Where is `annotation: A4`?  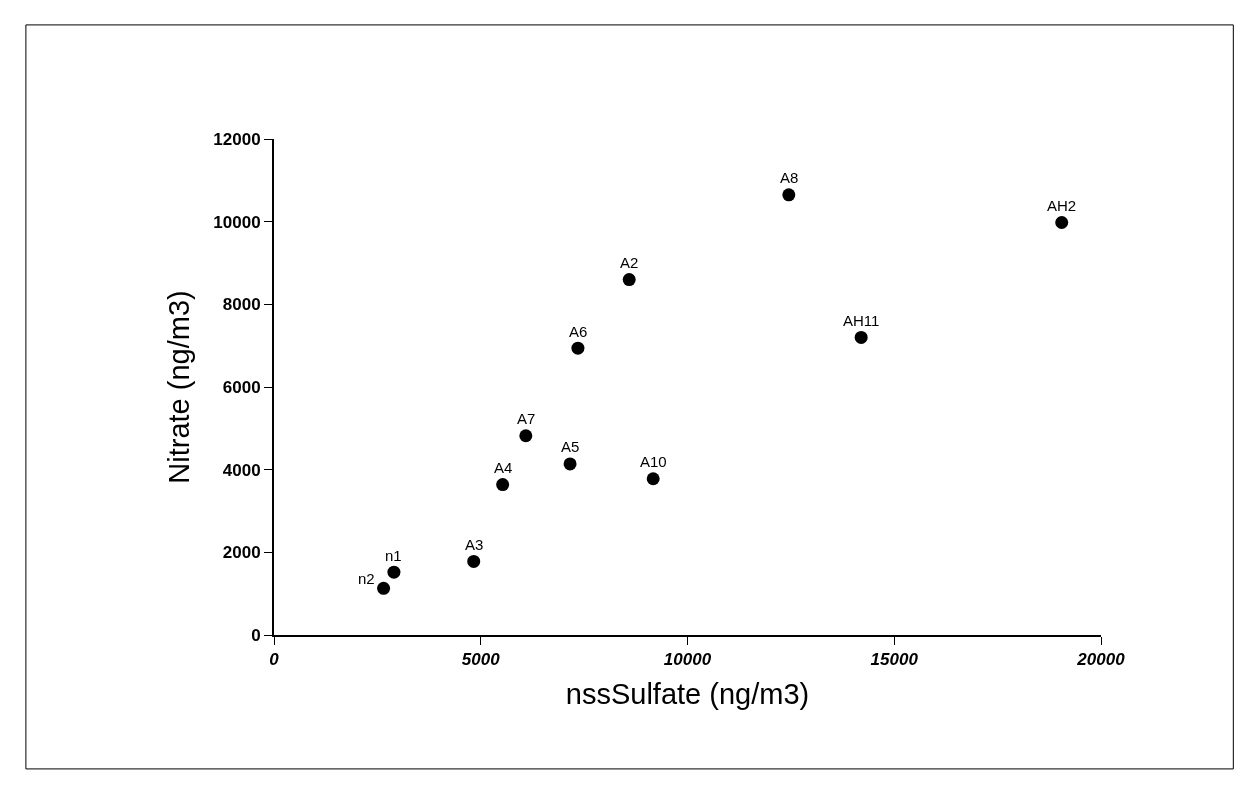 annotation: A4 is located at coordinates (503, 467).